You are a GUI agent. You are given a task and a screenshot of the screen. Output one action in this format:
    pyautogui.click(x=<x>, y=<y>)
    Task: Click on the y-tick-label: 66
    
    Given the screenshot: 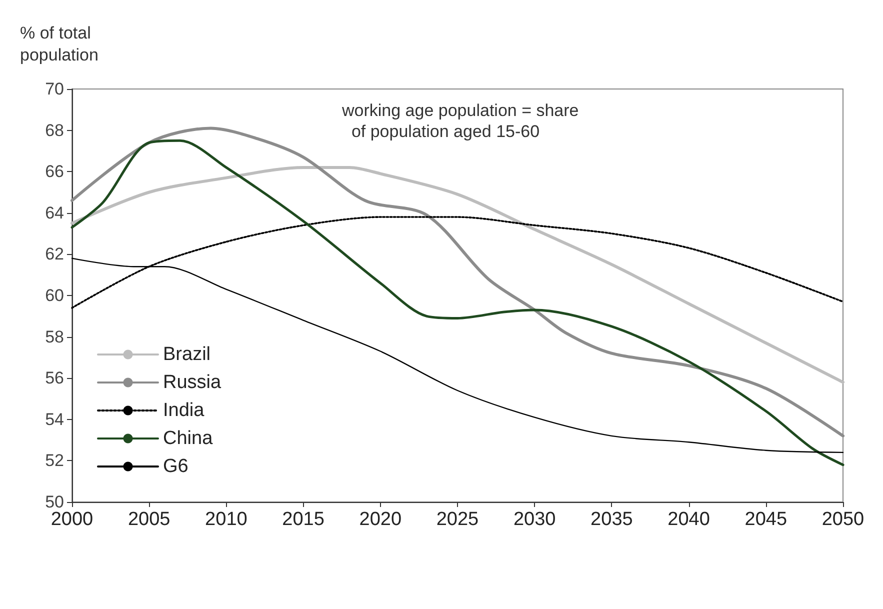 What is the action you would take?
    pyautogui.click(x=54, y=172)
    